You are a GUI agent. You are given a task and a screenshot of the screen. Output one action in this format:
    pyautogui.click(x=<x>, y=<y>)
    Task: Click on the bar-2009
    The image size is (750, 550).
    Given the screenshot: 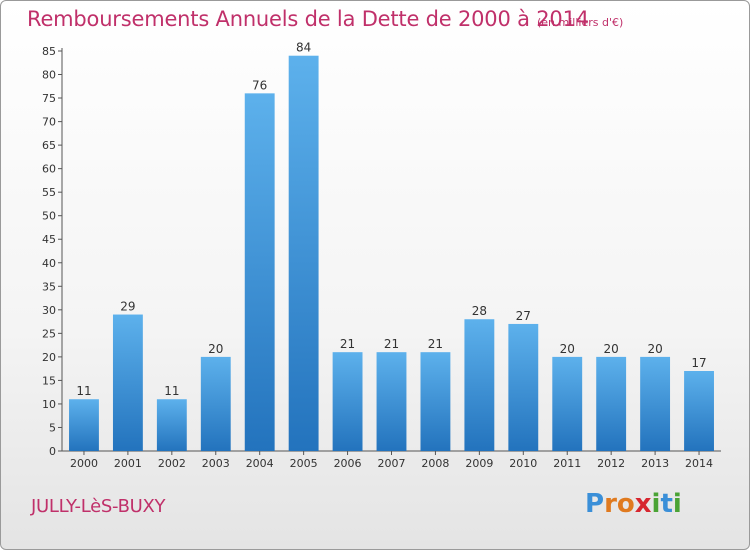 What is the action you would take?
    pyautogui.click(x=479, y=385)
    